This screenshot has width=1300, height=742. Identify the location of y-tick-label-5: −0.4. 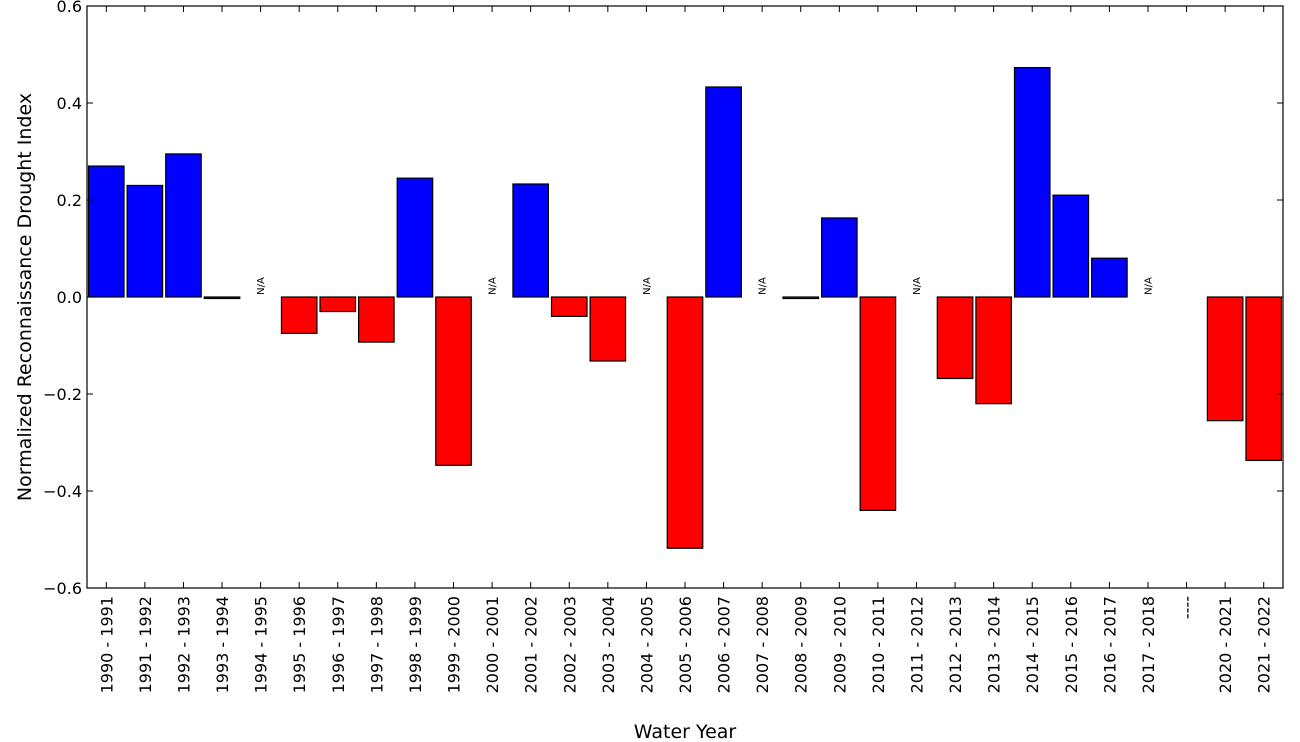
(62, 491).